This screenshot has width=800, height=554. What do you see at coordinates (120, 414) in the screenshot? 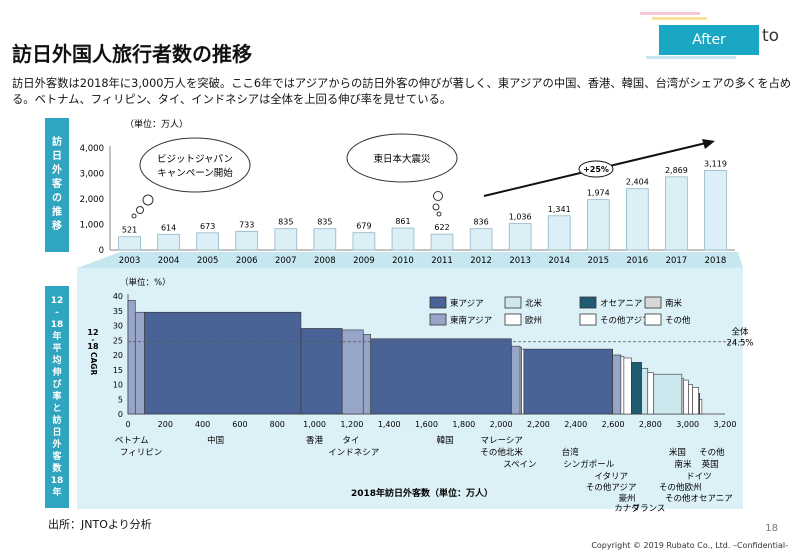
I see `bottom-y-tick: 0` at bounding box center [120, 414].